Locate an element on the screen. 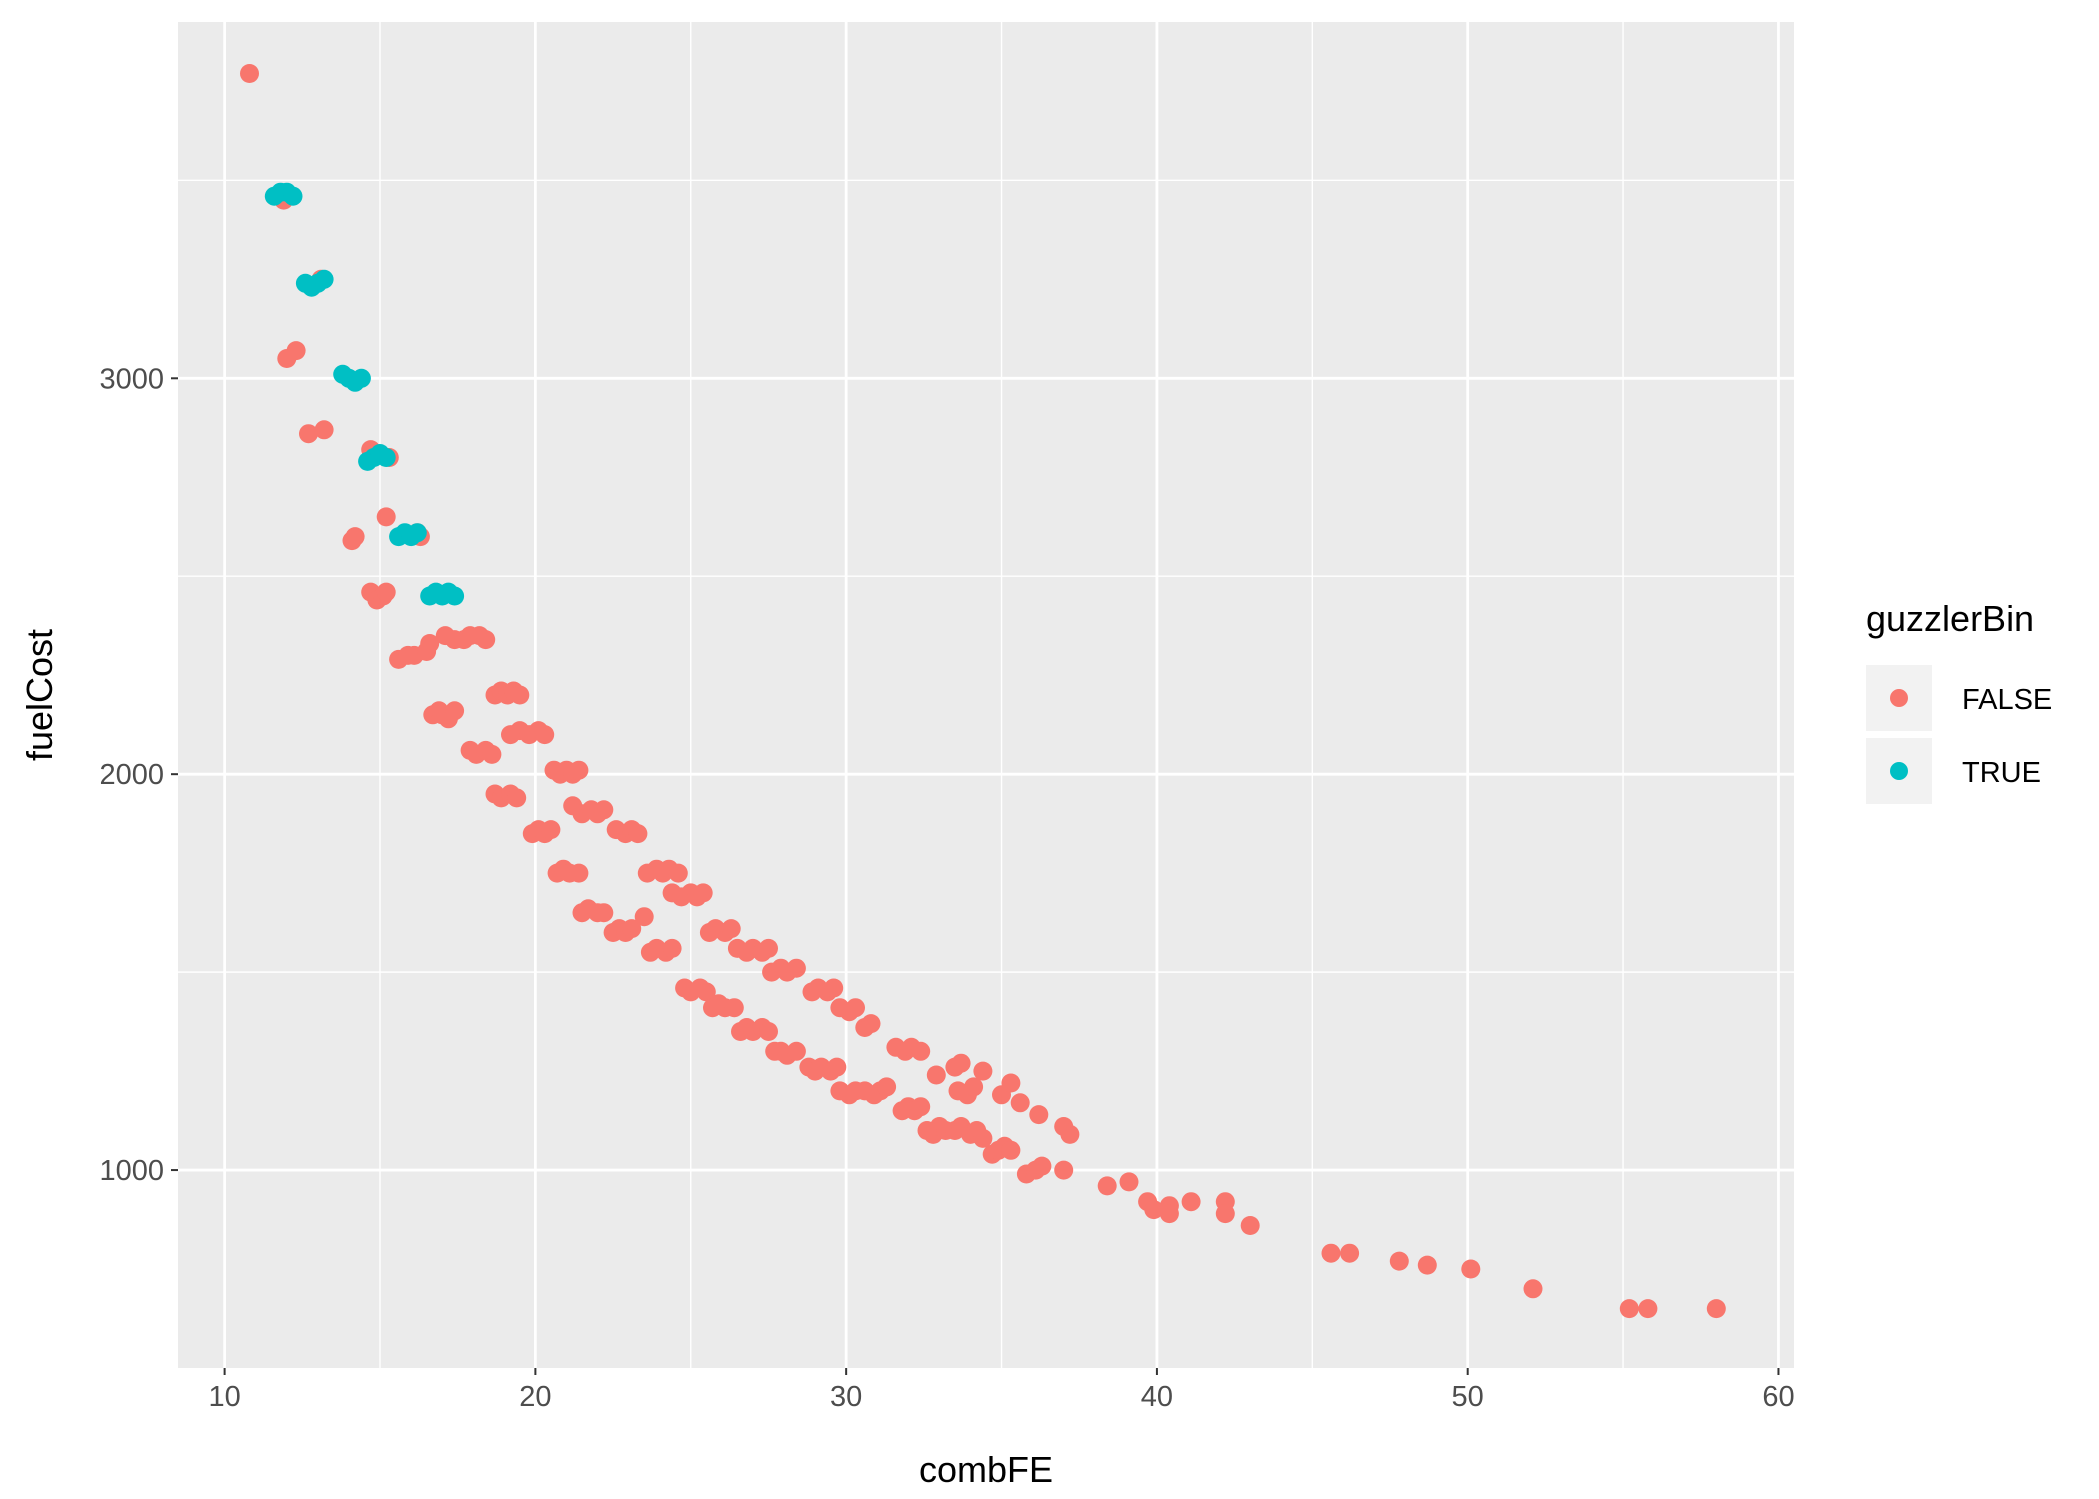 Image resolution: width=2099 pixels, height=1499 pixels. legend: guzzlerBin FALSE TRUE is located at coordinates (1959, 701).